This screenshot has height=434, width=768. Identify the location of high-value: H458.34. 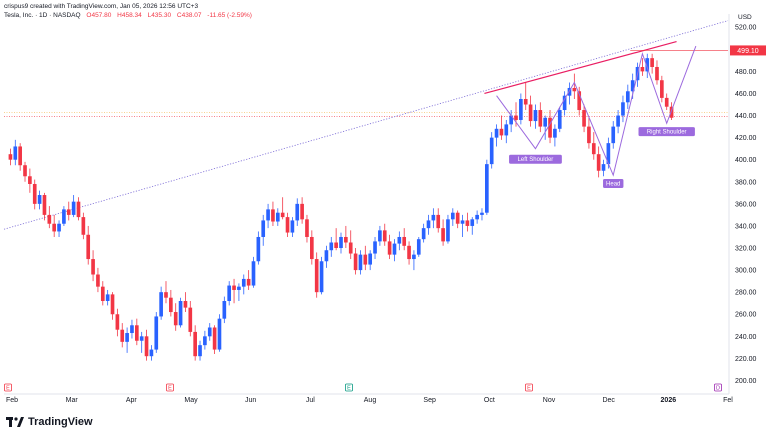
(129, 15).